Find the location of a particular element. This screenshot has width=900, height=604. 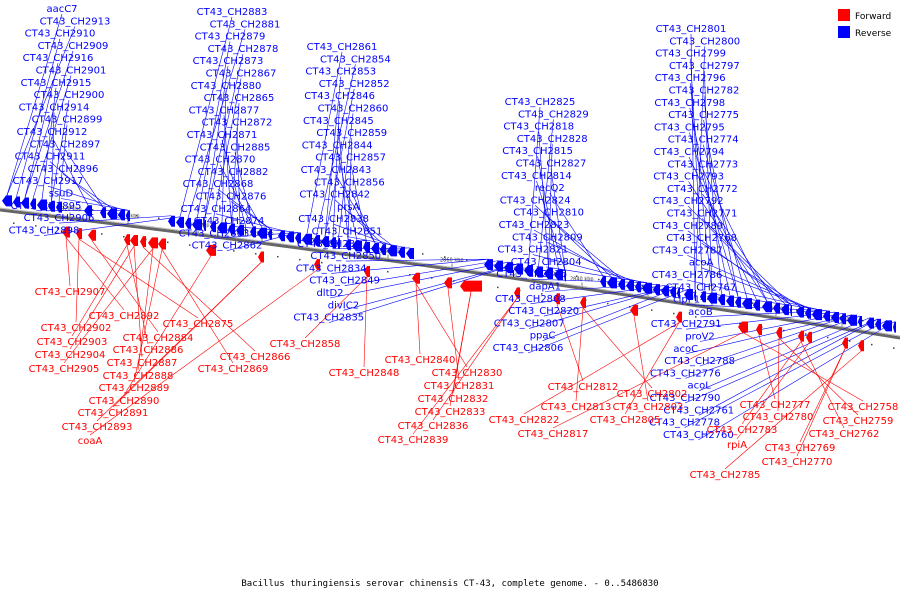

reverse-gene-label: CT43_CH2820 is located at coordinates (543, 311).